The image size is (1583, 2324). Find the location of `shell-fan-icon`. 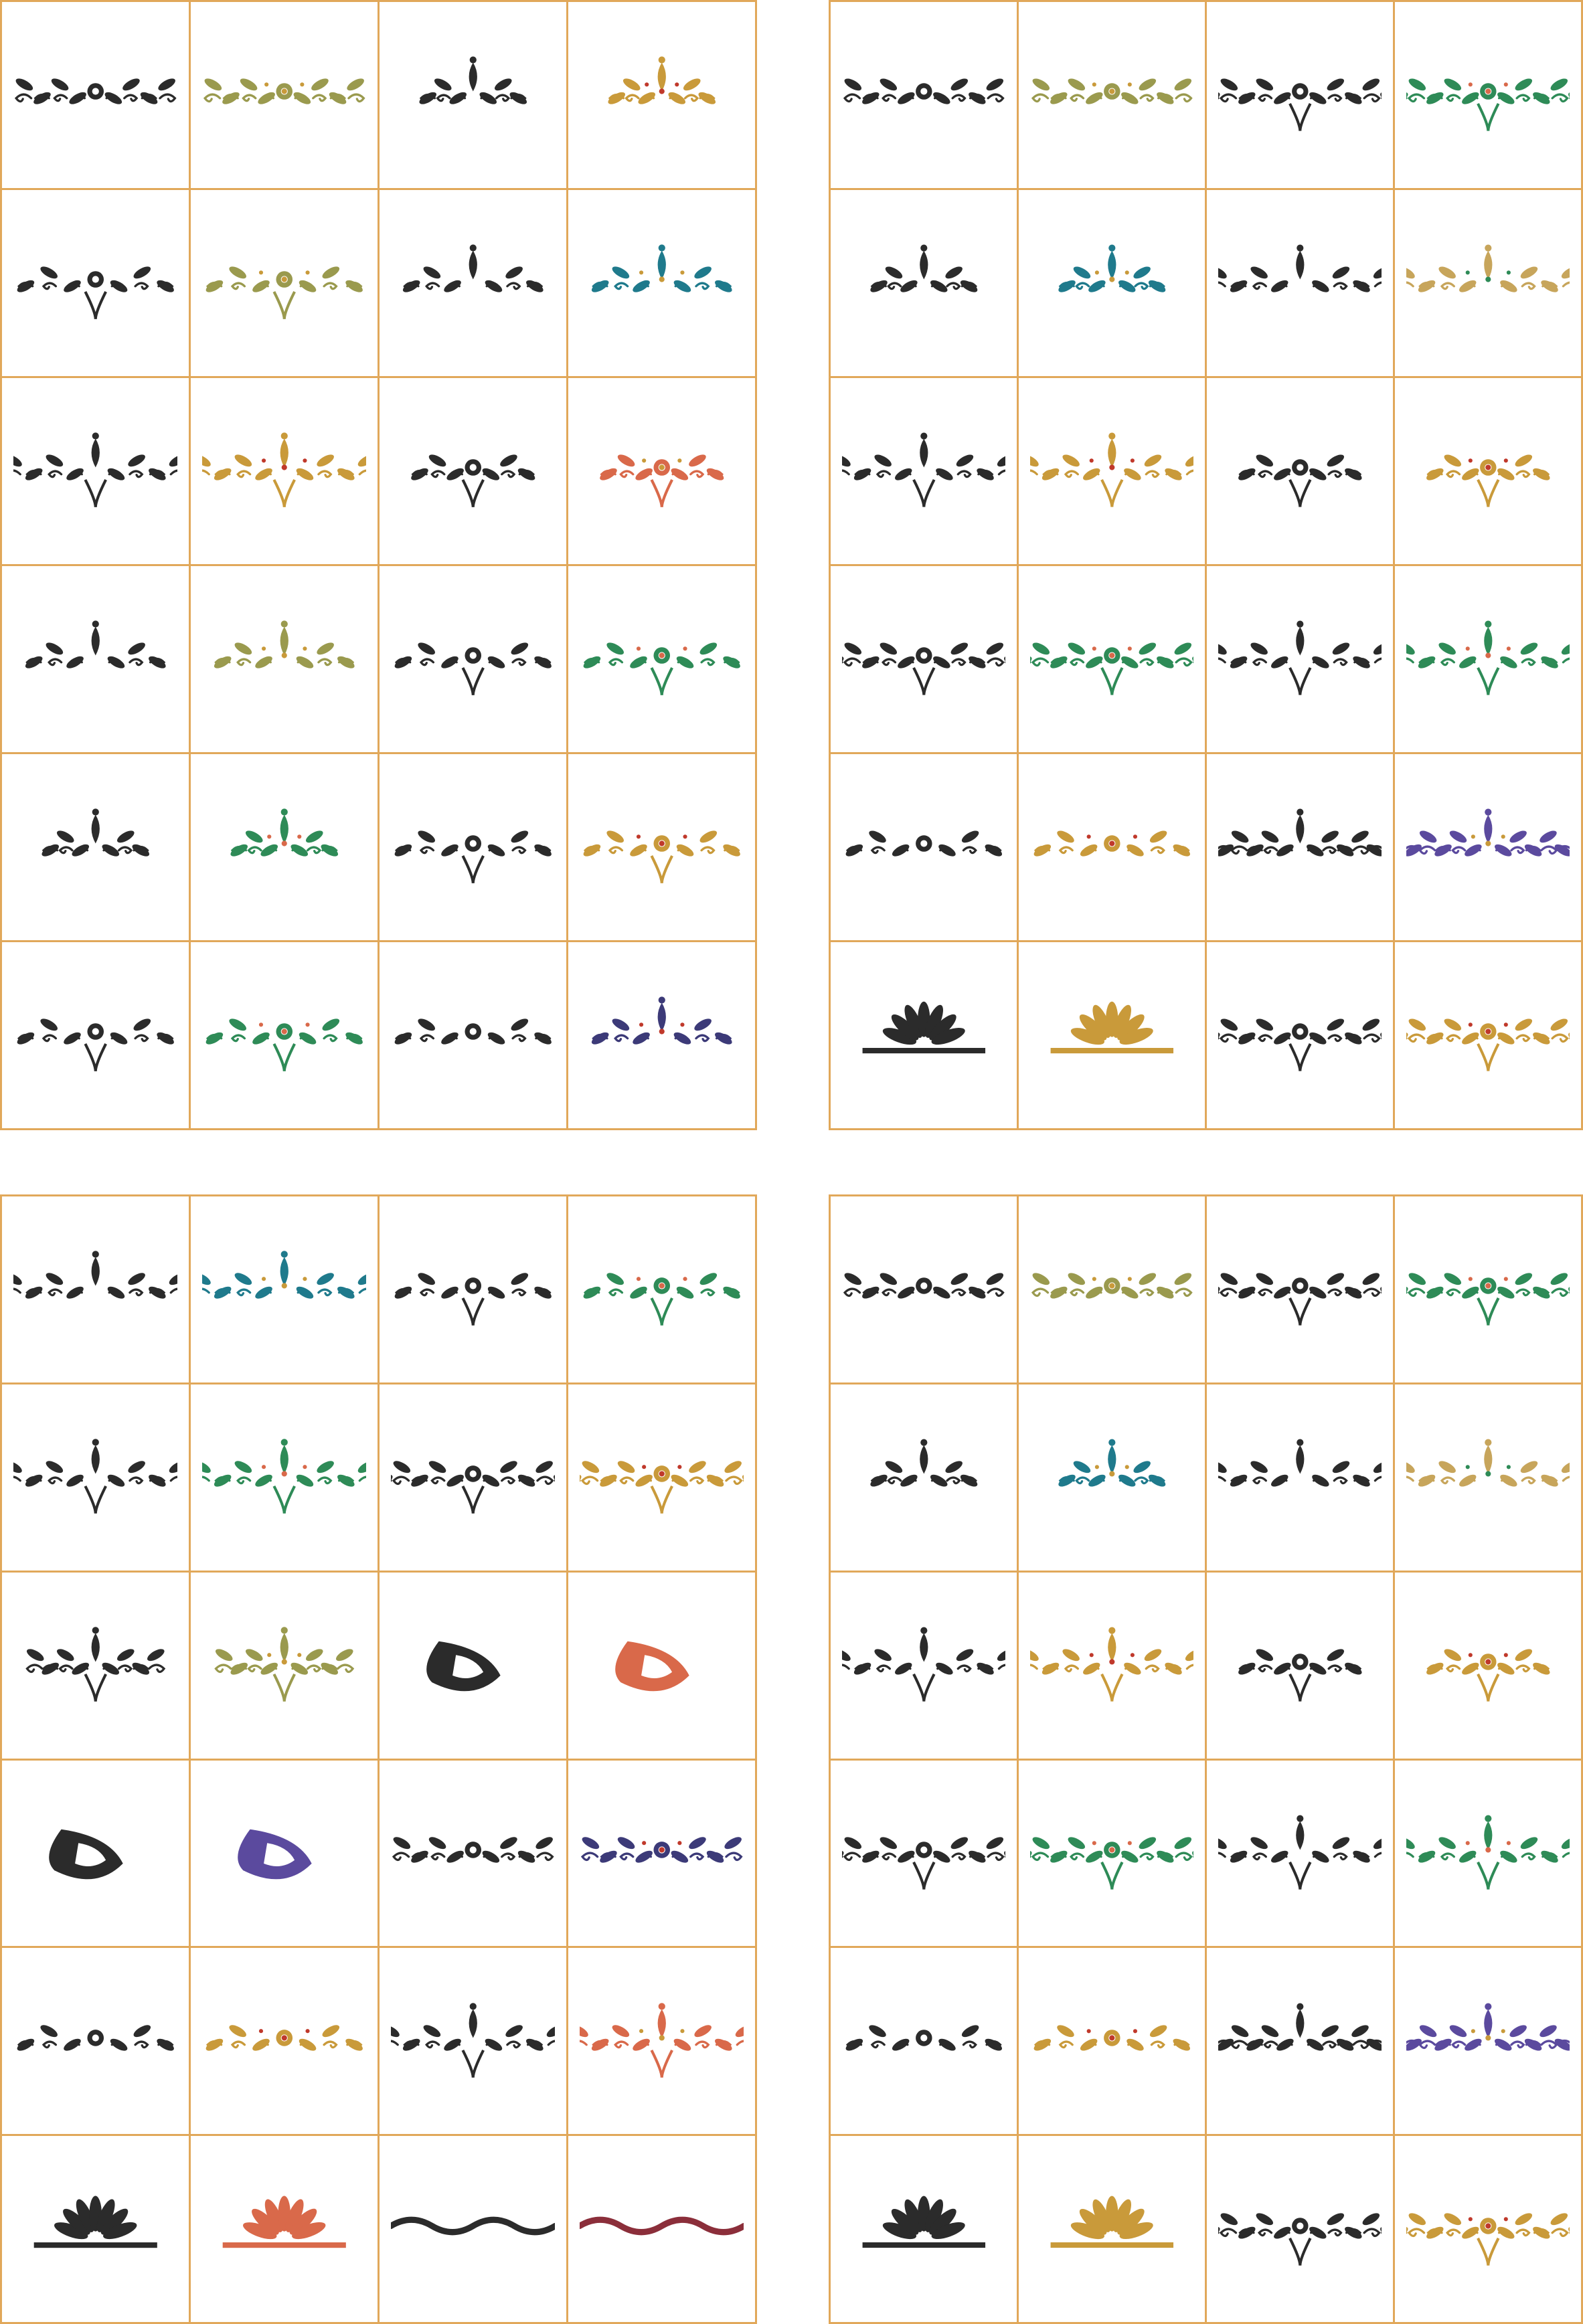

shell-fan-icon is located at coordinates (95, 2221).